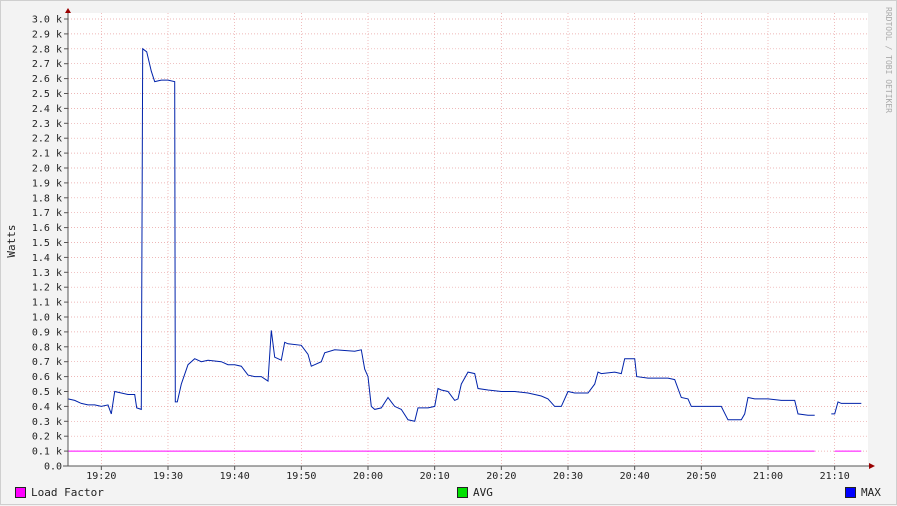  I want to click on watermark: RRDTOOL / TOBI OETIKER, so click(888, 60).